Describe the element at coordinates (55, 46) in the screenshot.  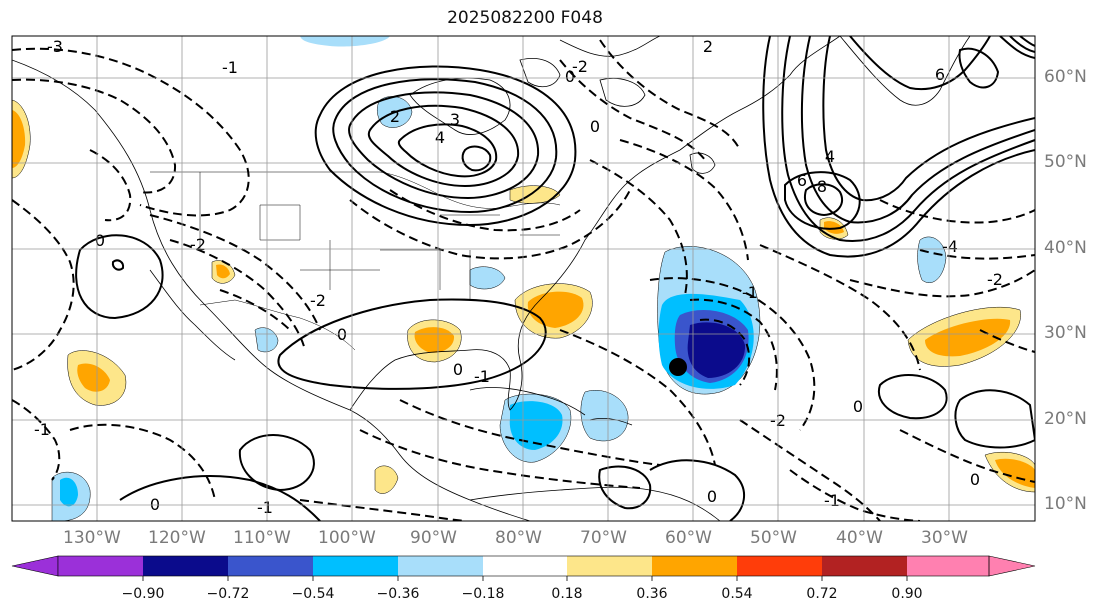
I see `contour-label: -3` at that location.